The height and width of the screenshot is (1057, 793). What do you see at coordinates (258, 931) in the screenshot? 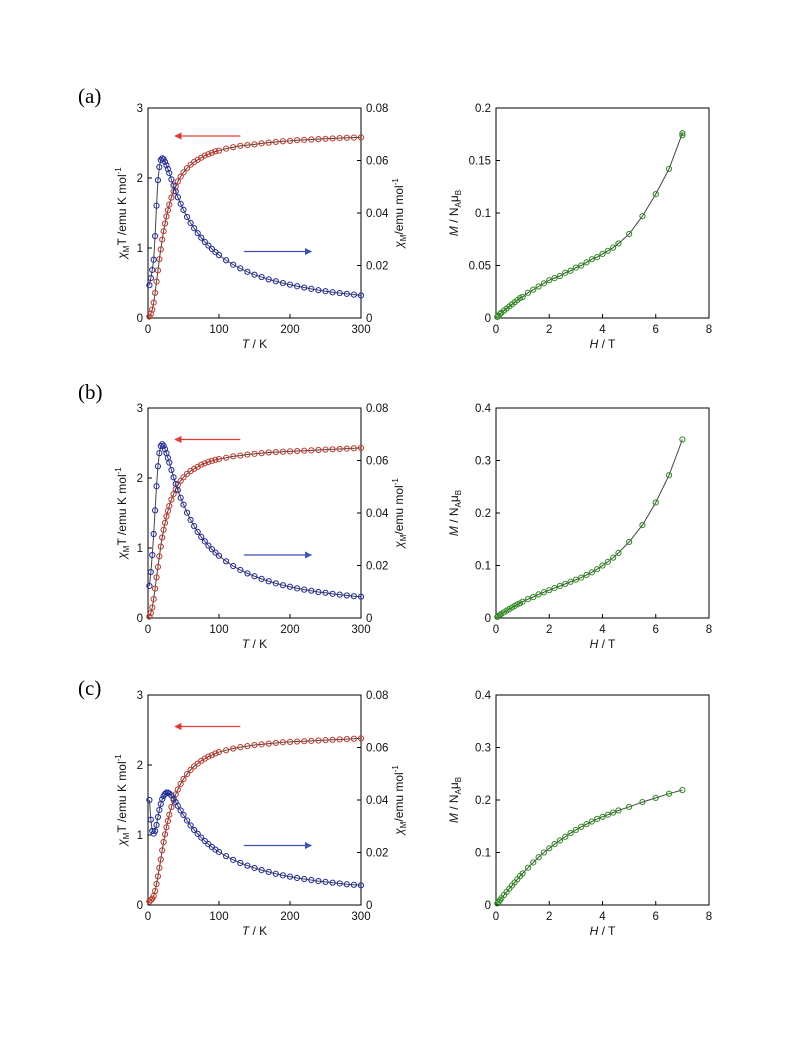
I see `x-axis-unit: / K` at bounding box center [258, 931].